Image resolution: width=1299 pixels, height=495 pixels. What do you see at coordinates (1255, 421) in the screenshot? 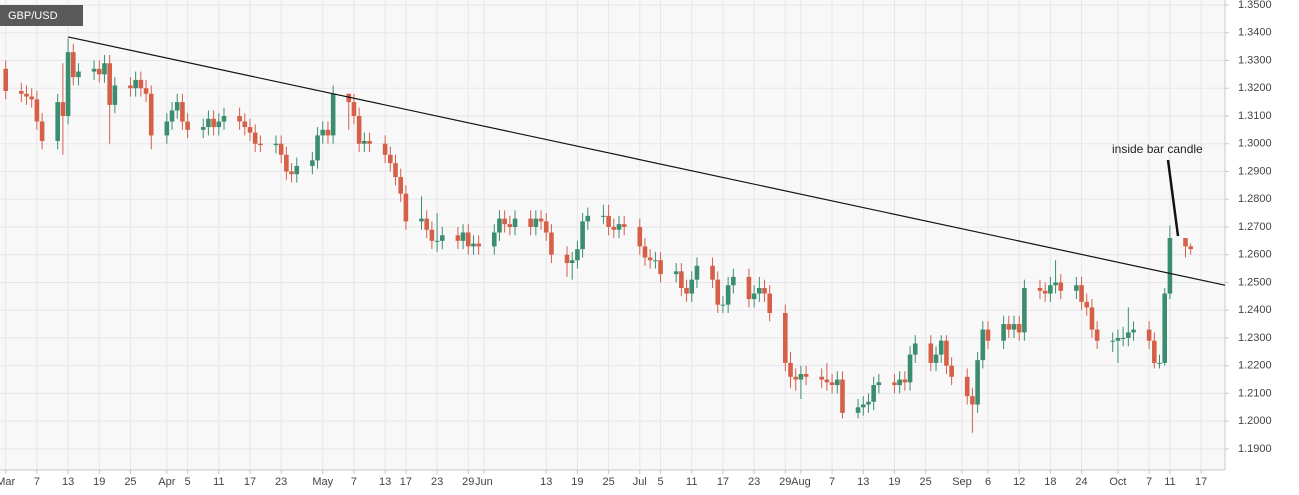
I see `y-tick-label: 1.2000` at bounding box center [1255, 421].